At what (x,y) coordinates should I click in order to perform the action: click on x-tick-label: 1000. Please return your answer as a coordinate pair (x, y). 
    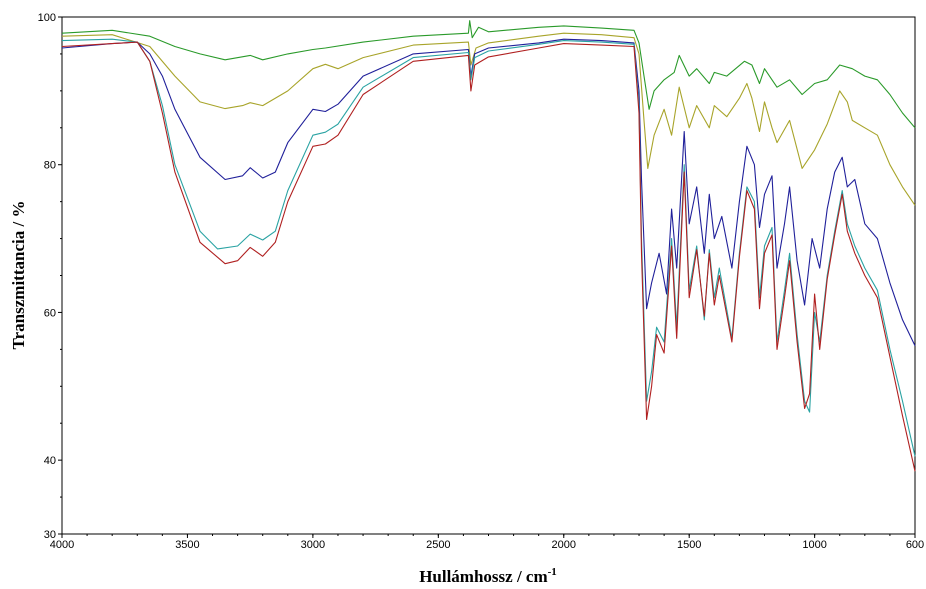
    Looking at the image, I should click on (814, 545).